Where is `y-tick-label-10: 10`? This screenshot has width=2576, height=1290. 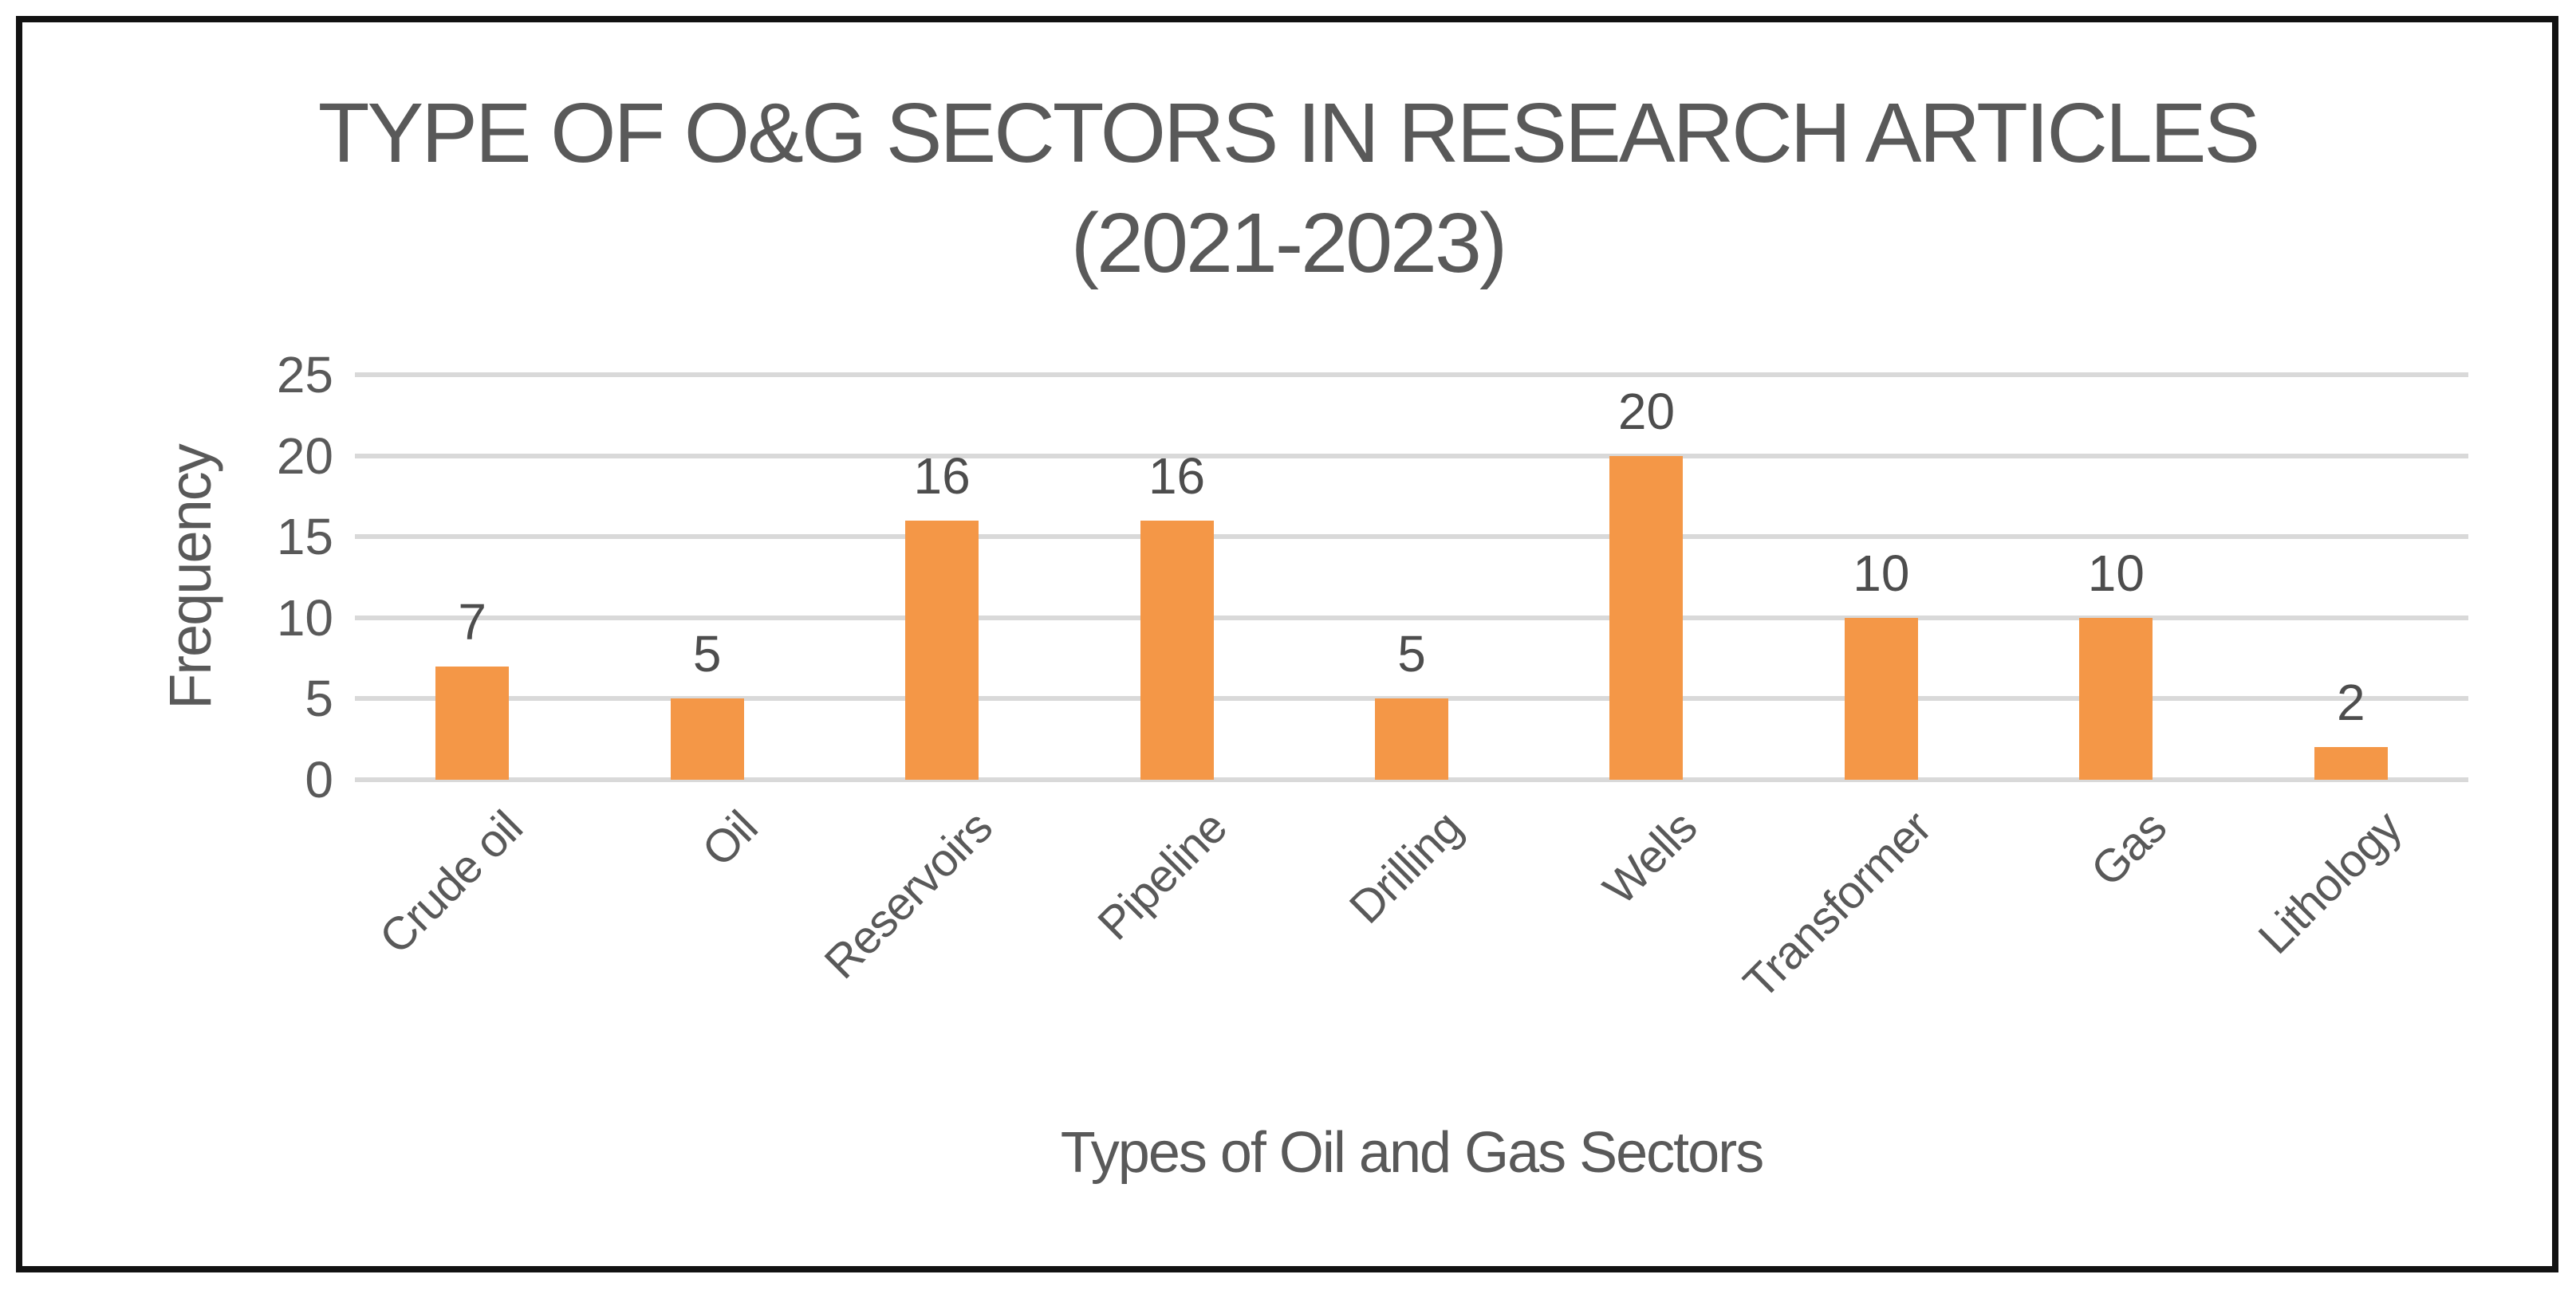
y-tick-label-10: 10 is located at coordinates (304, 617).